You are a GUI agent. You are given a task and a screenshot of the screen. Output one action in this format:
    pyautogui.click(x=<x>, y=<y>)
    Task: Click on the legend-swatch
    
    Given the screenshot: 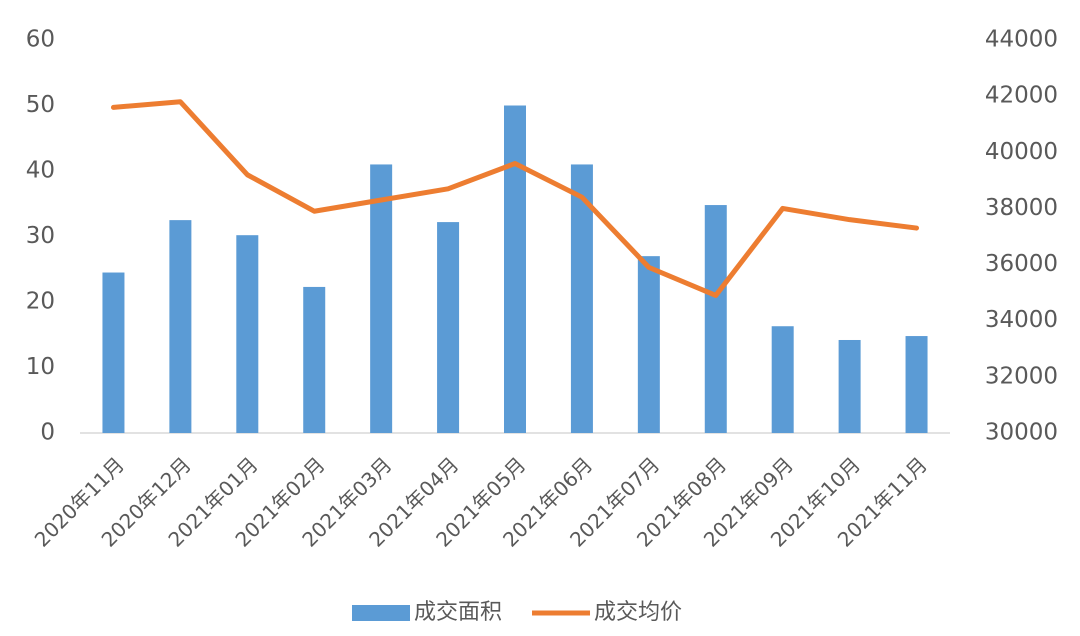 What is the action you would take?
    pyautogui.click(x=381, y=613)
    